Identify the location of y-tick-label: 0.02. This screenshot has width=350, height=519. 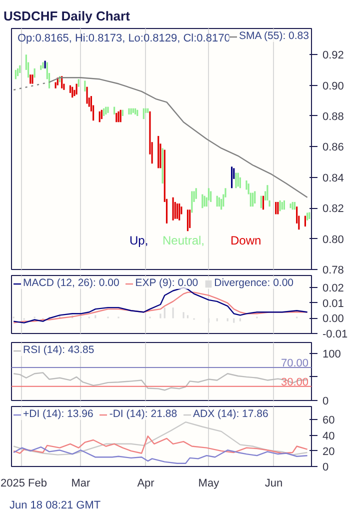
(333, 288).